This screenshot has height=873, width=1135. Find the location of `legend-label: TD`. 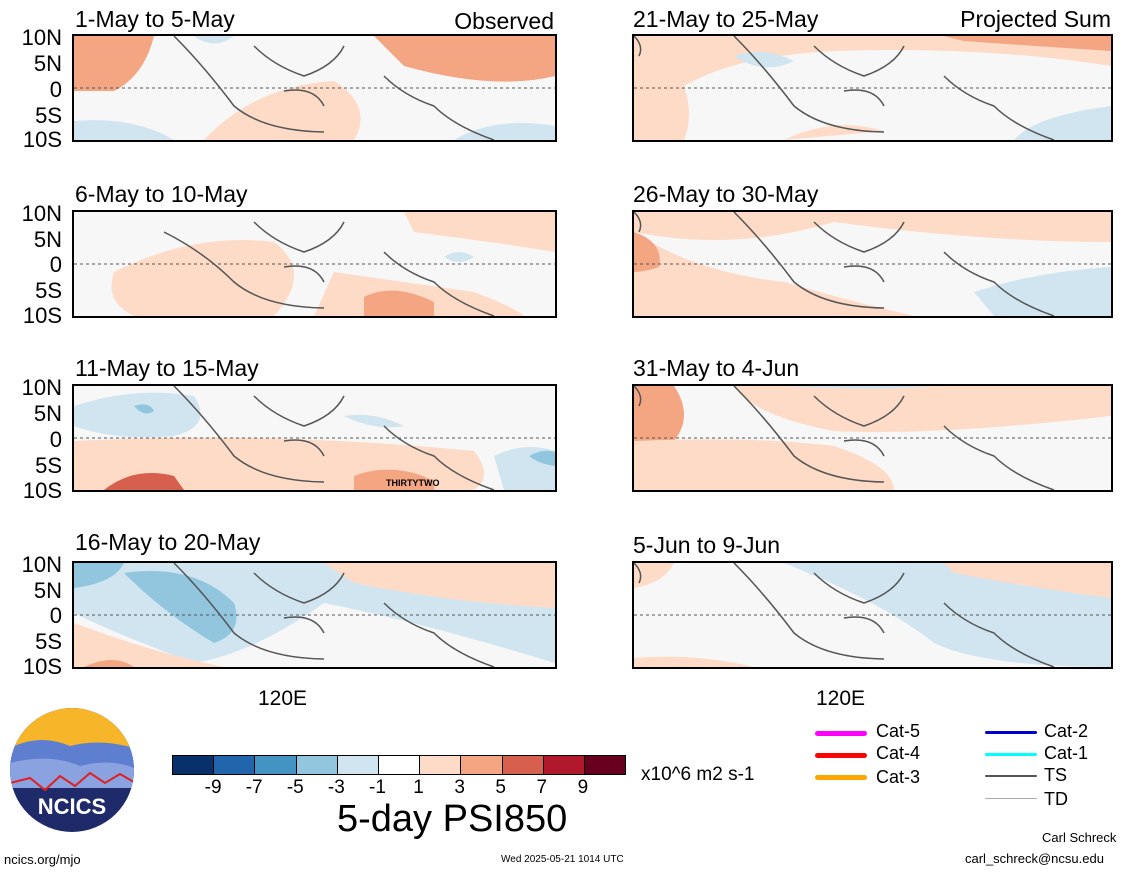

legend-label: TD is located at coordinates (1056, 799).